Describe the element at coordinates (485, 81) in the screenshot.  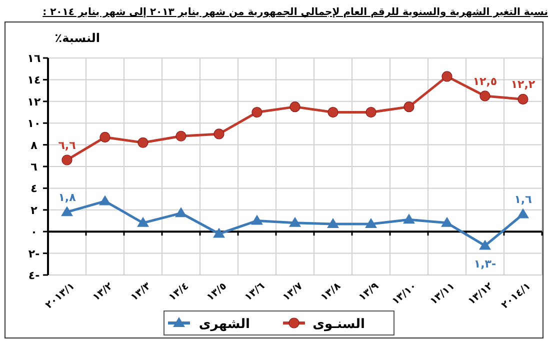
I see `data-label: ١٢,٥` at that location.